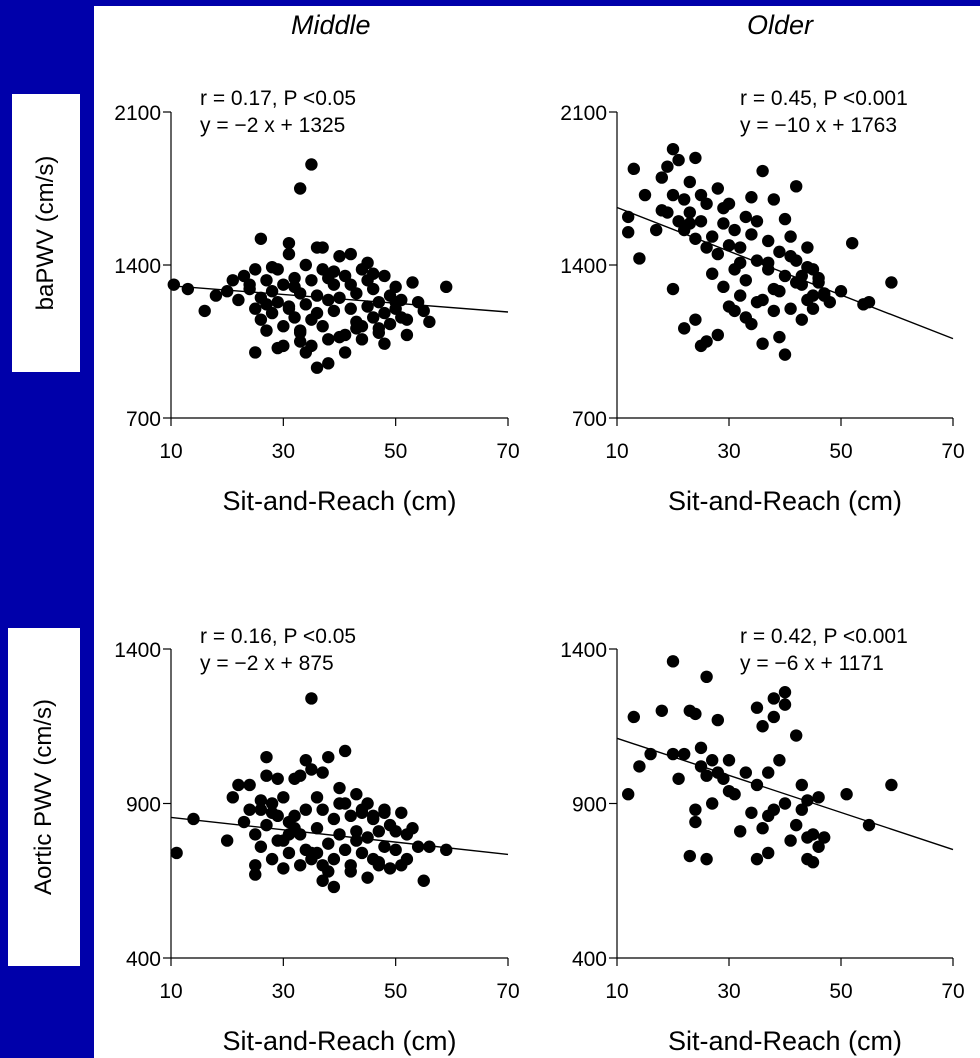  What do you see at coordinates (170, 451) in the screenshot?
I see `x-tick-label: 10` at bounding box center [170, 451].